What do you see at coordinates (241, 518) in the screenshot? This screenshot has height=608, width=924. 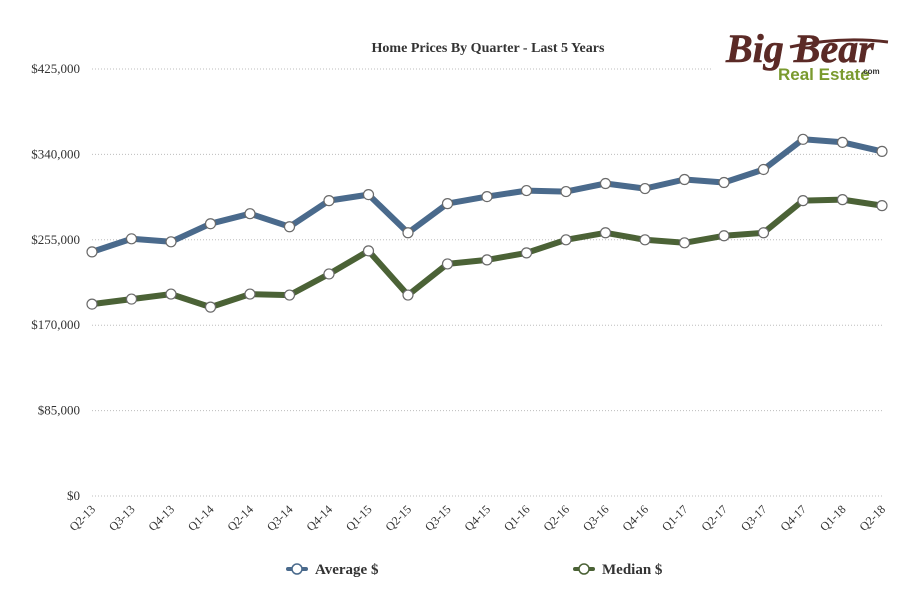 I see `x-tick-label: Q2-14` at bounding box center [241, 518].